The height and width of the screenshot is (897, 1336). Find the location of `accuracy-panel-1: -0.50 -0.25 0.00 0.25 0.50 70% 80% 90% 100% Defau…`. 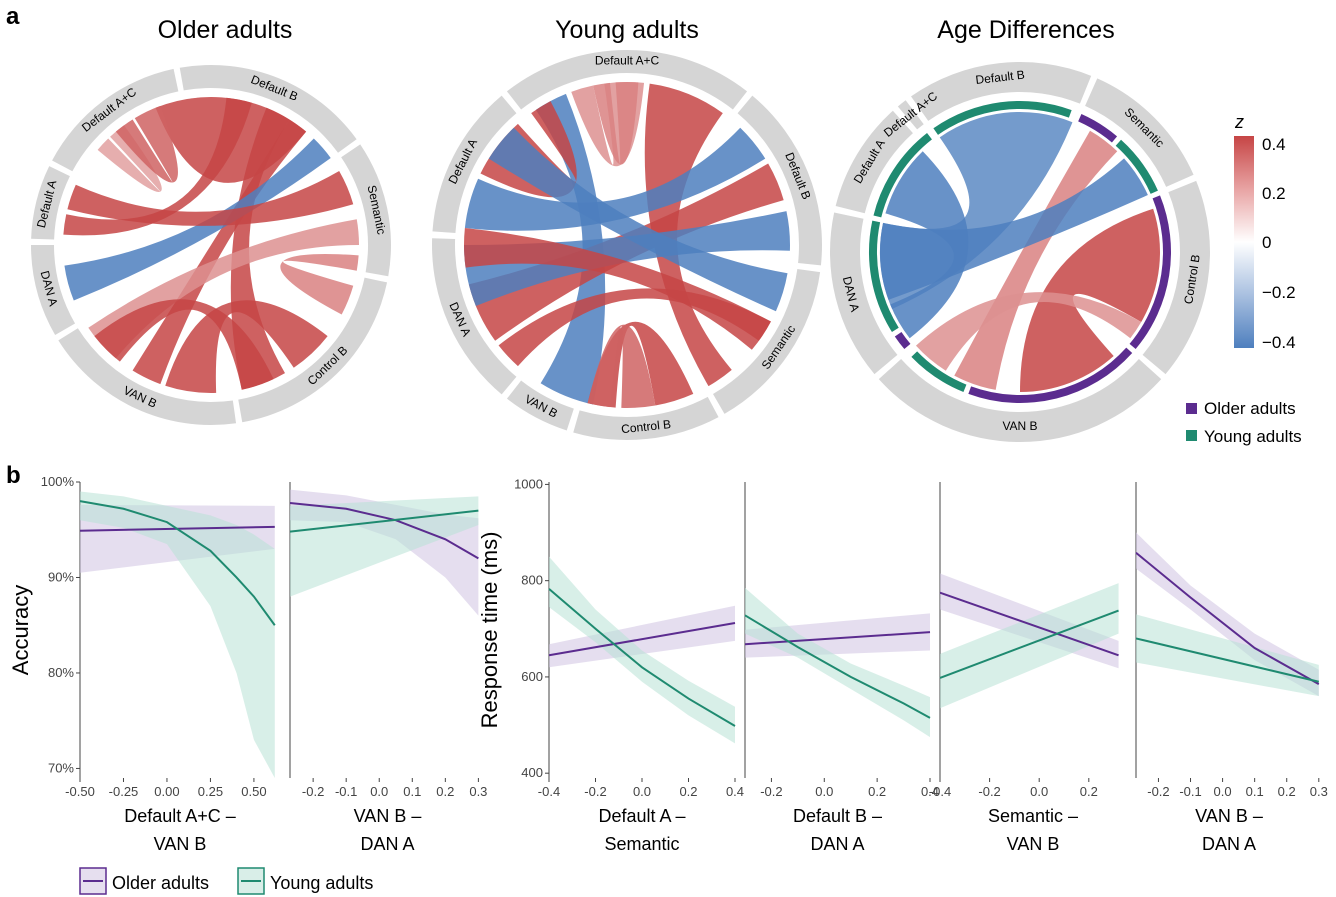

accuracy-panel-1: -0.50 -0.25 0.00 0.25 0.50 70% 80% 90% 100% Defau… is located at coordinates (142, 664).